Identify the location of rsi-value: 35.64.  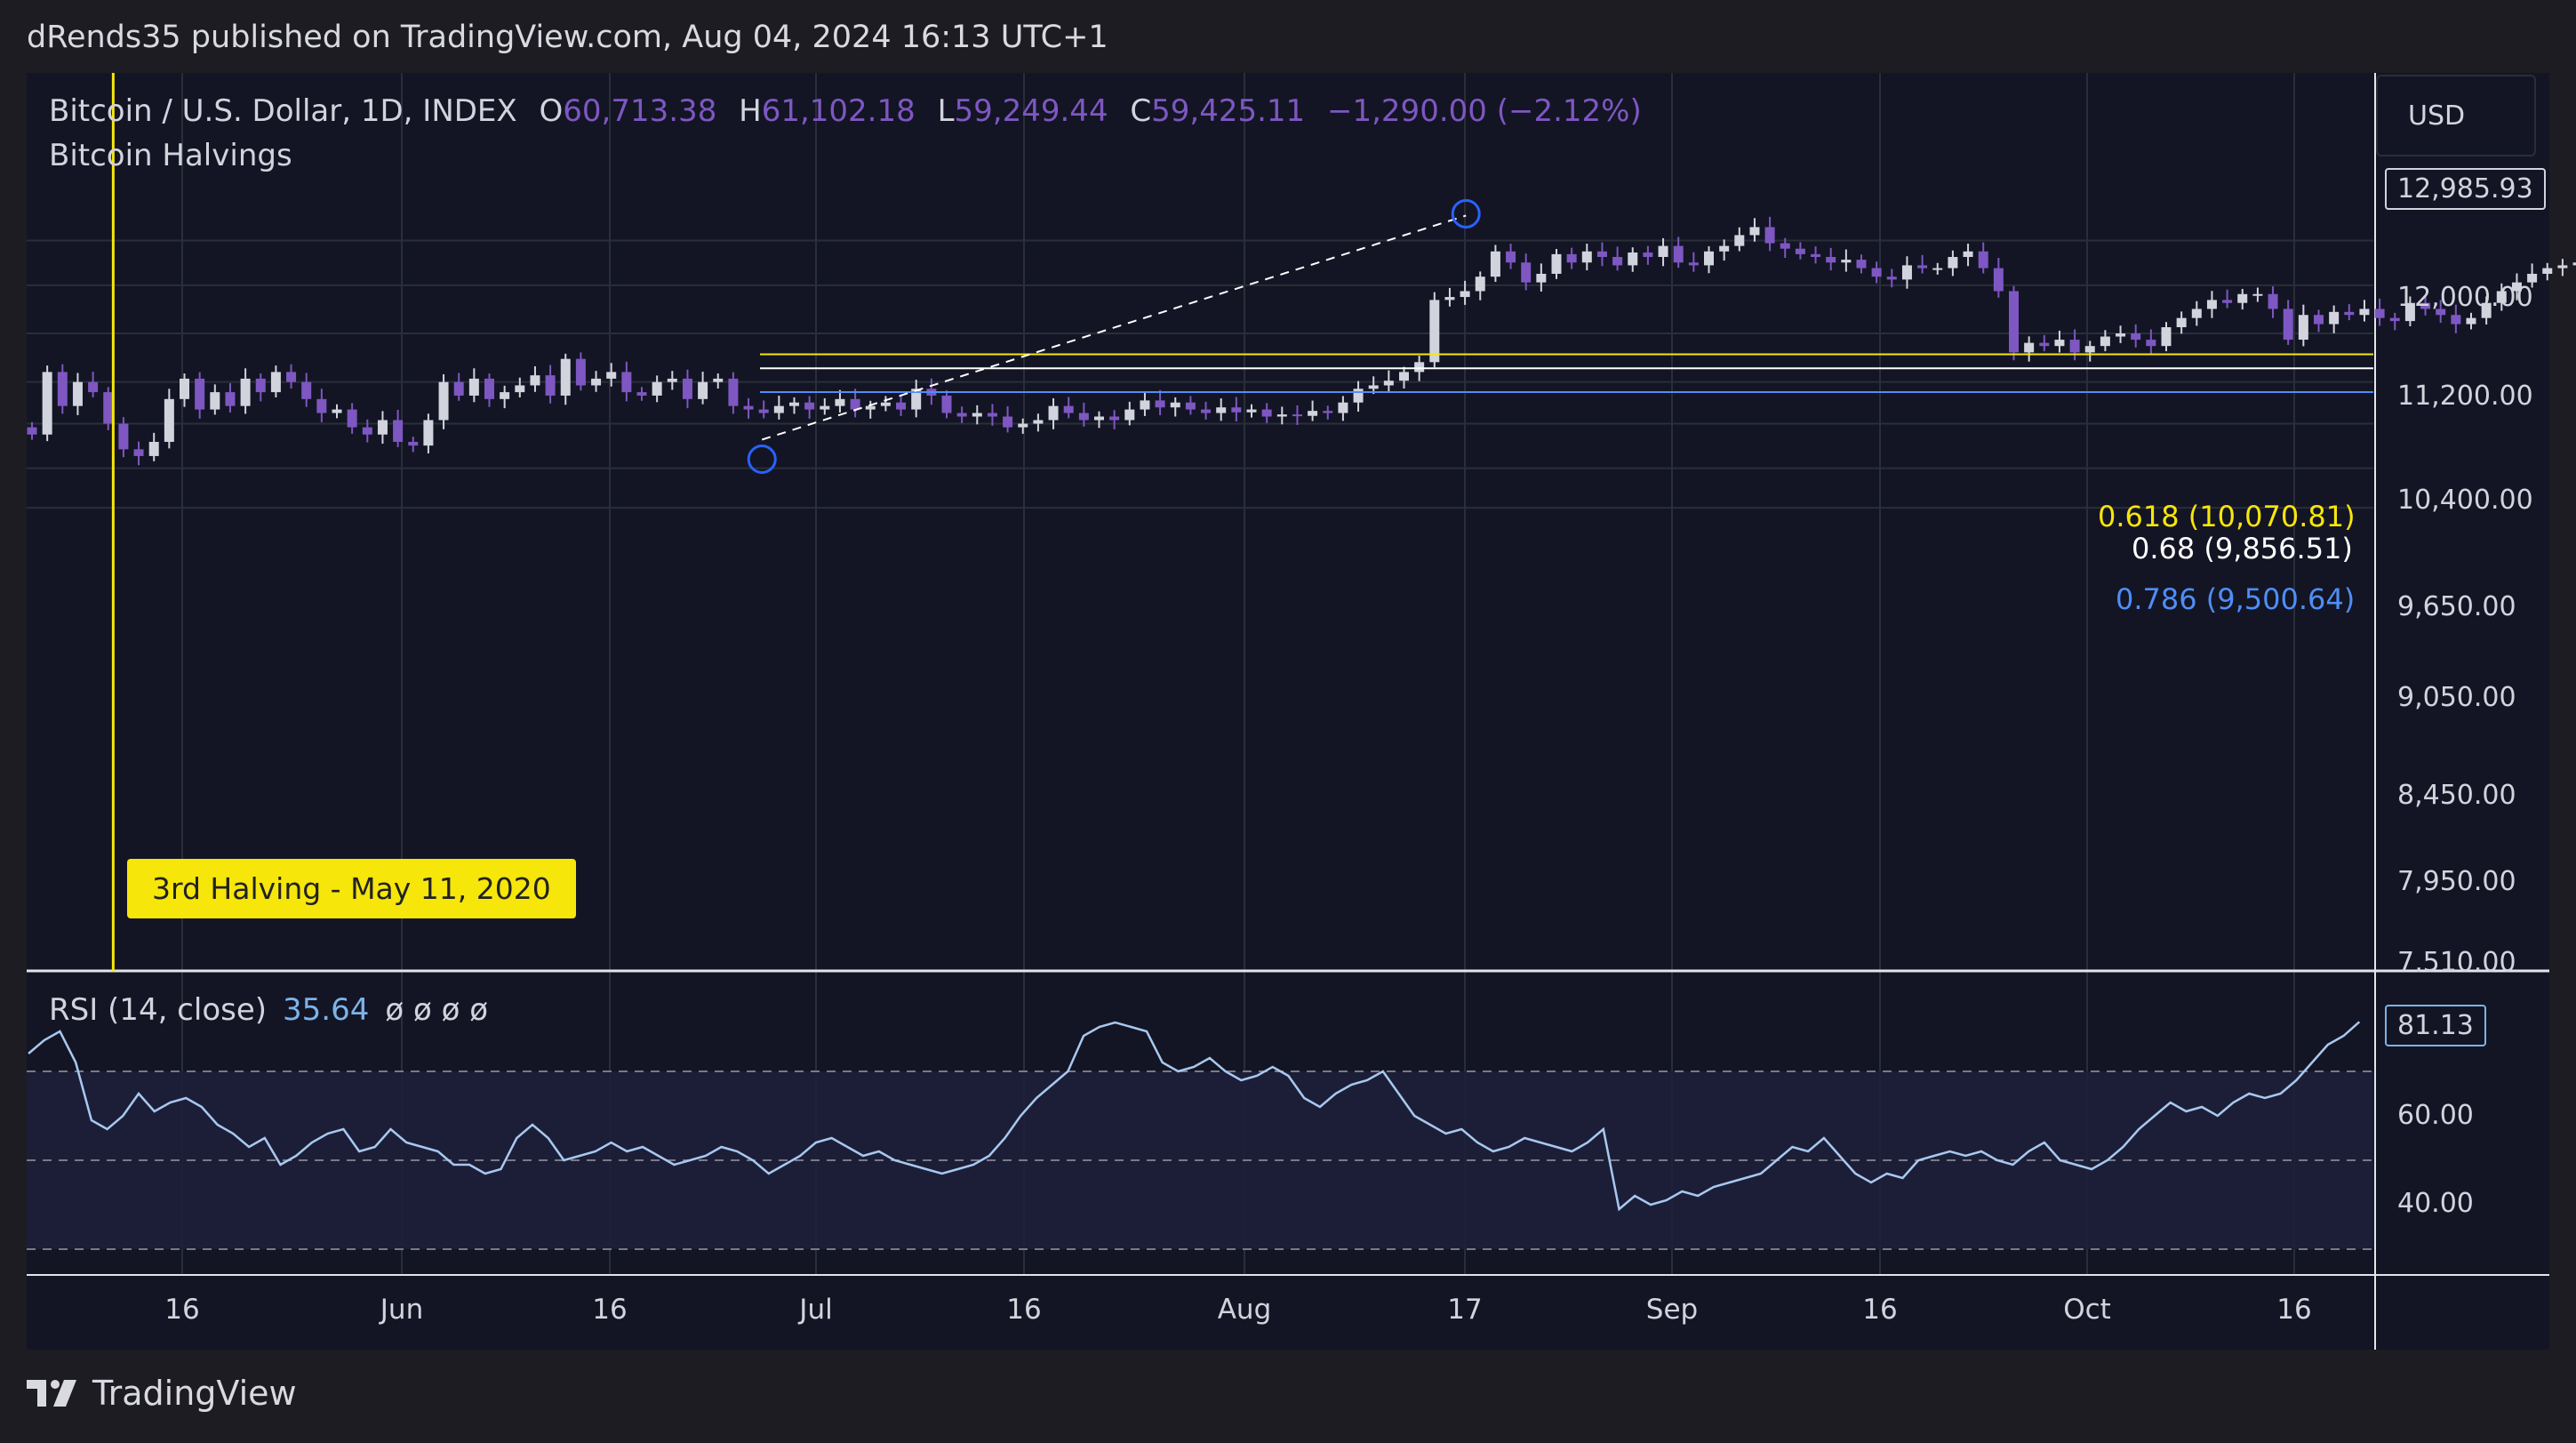
(326, 1010).